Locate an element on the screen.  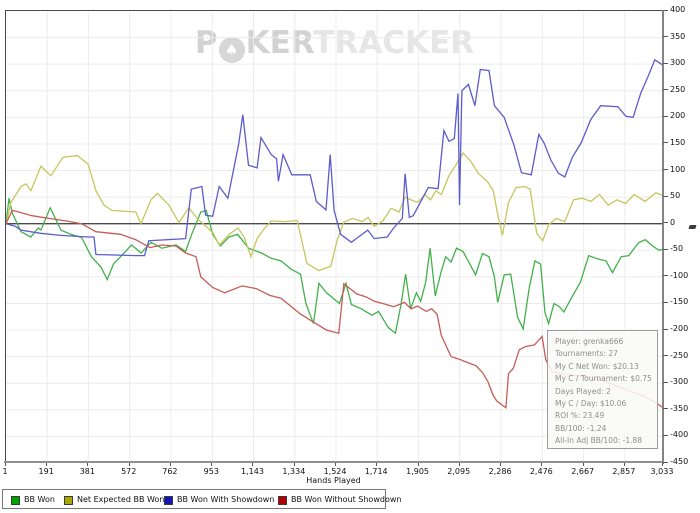
legend-label: Net Expected BB Won is located at coordinates (121, 499).